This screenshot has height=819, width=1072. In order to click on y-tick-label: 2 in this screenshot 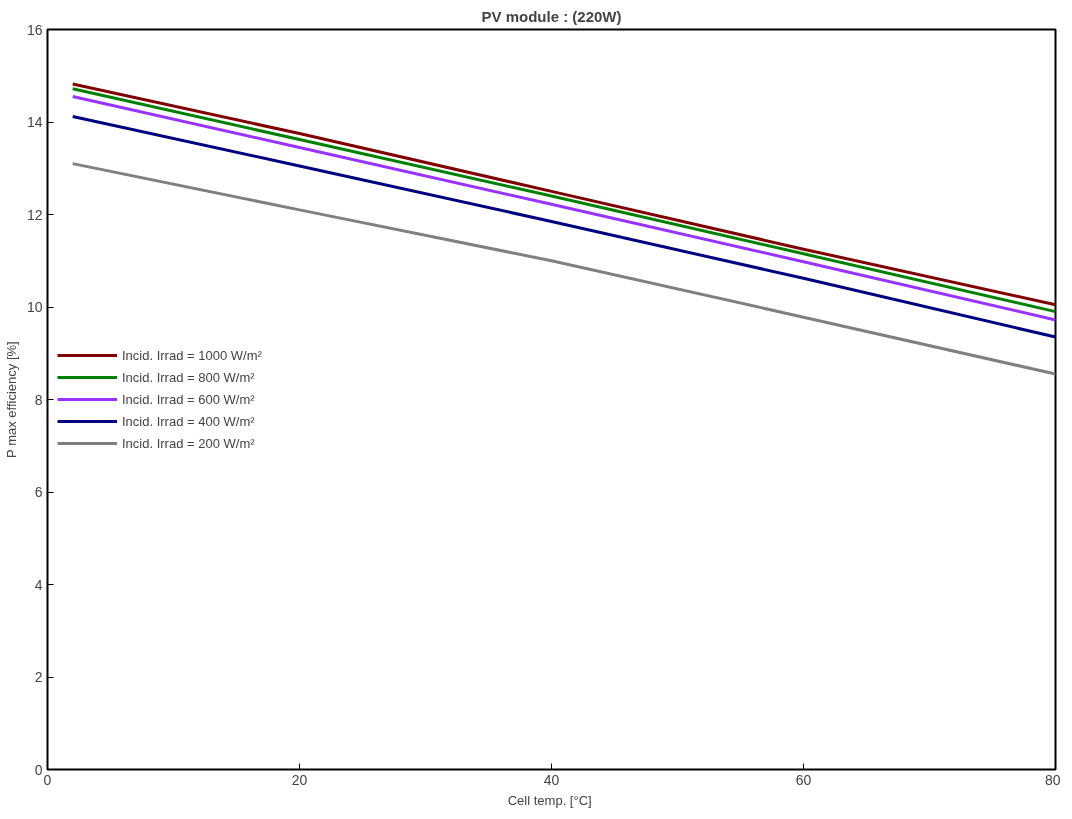, I will do `click(38, 677)`.